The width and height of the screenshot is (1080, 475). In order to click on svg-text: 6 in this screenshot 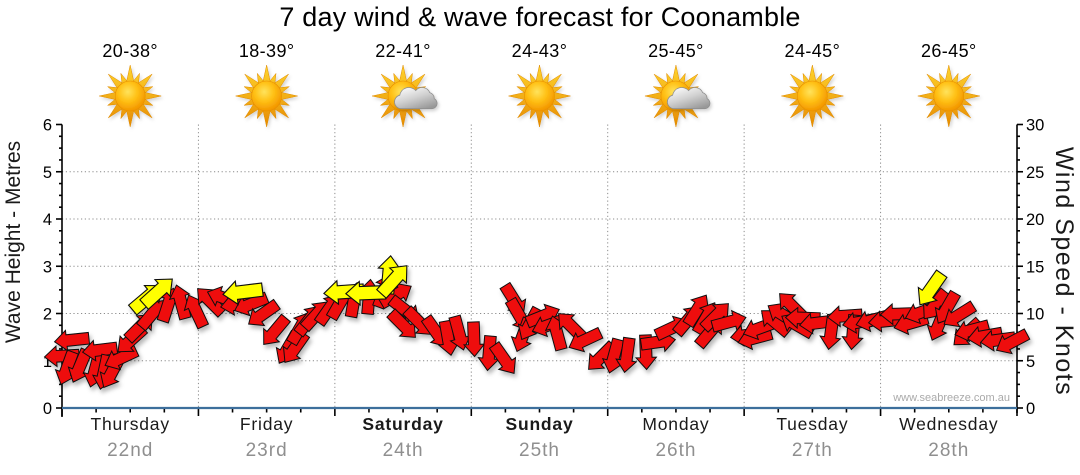, I will do `click(47, 126)`.